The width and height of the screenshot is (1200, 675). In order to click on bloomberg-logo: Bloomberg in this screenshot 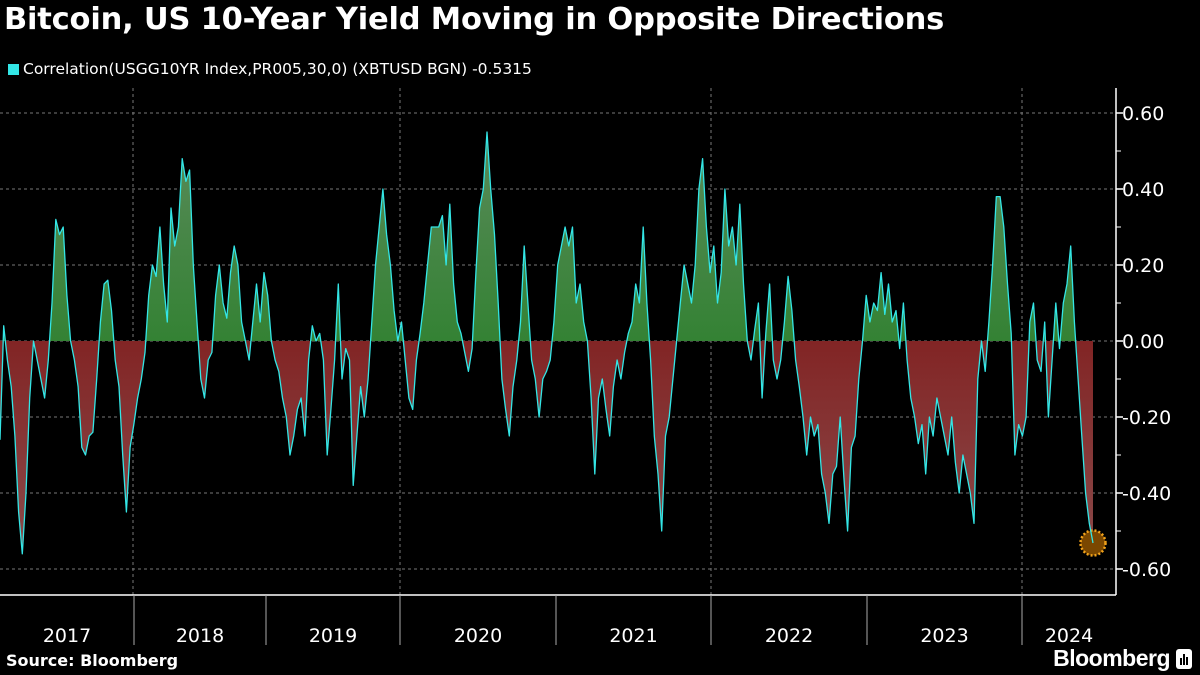, I will do `click(1122, 658)`.